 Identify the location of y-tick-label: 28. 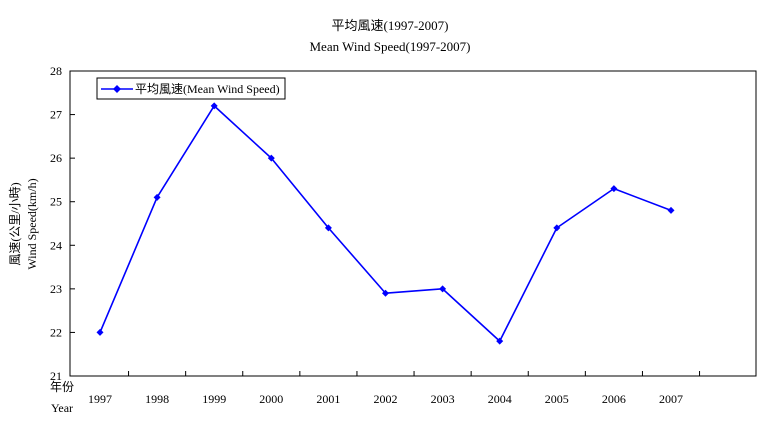
(56, 71).